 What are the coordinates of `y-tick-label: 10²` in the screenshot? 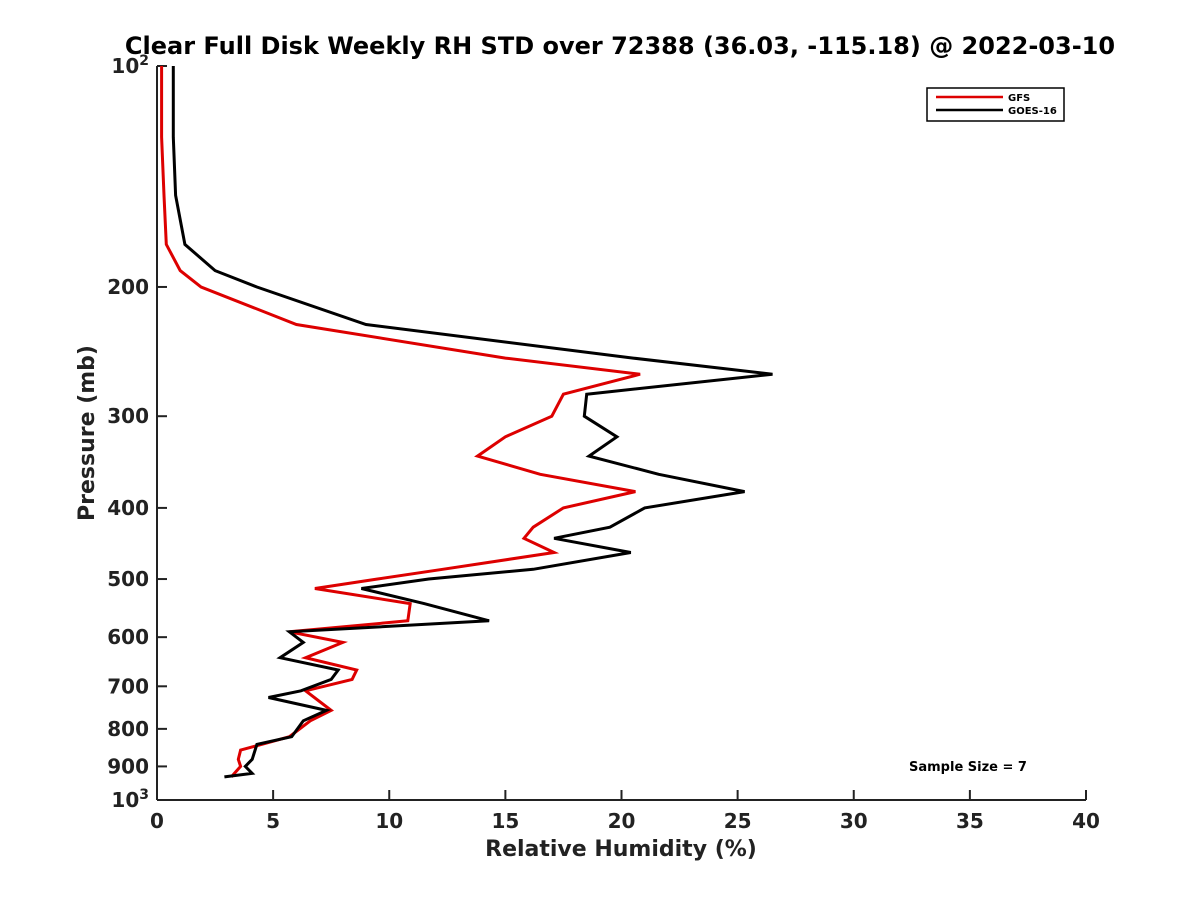 It's located at (130, 65).